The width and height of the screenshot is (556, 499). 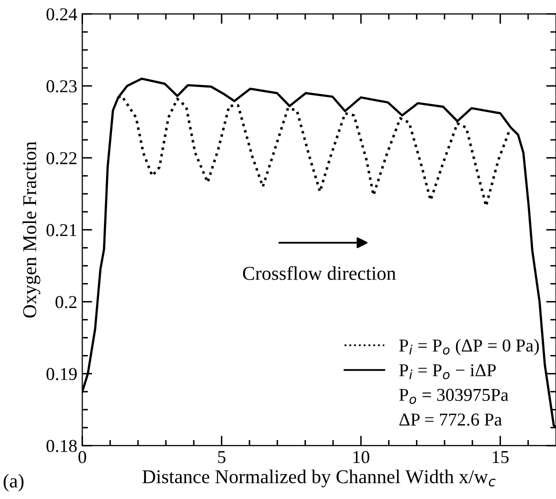 I want to click on y-tick-label: 0.24, so click(x=62, y=14).